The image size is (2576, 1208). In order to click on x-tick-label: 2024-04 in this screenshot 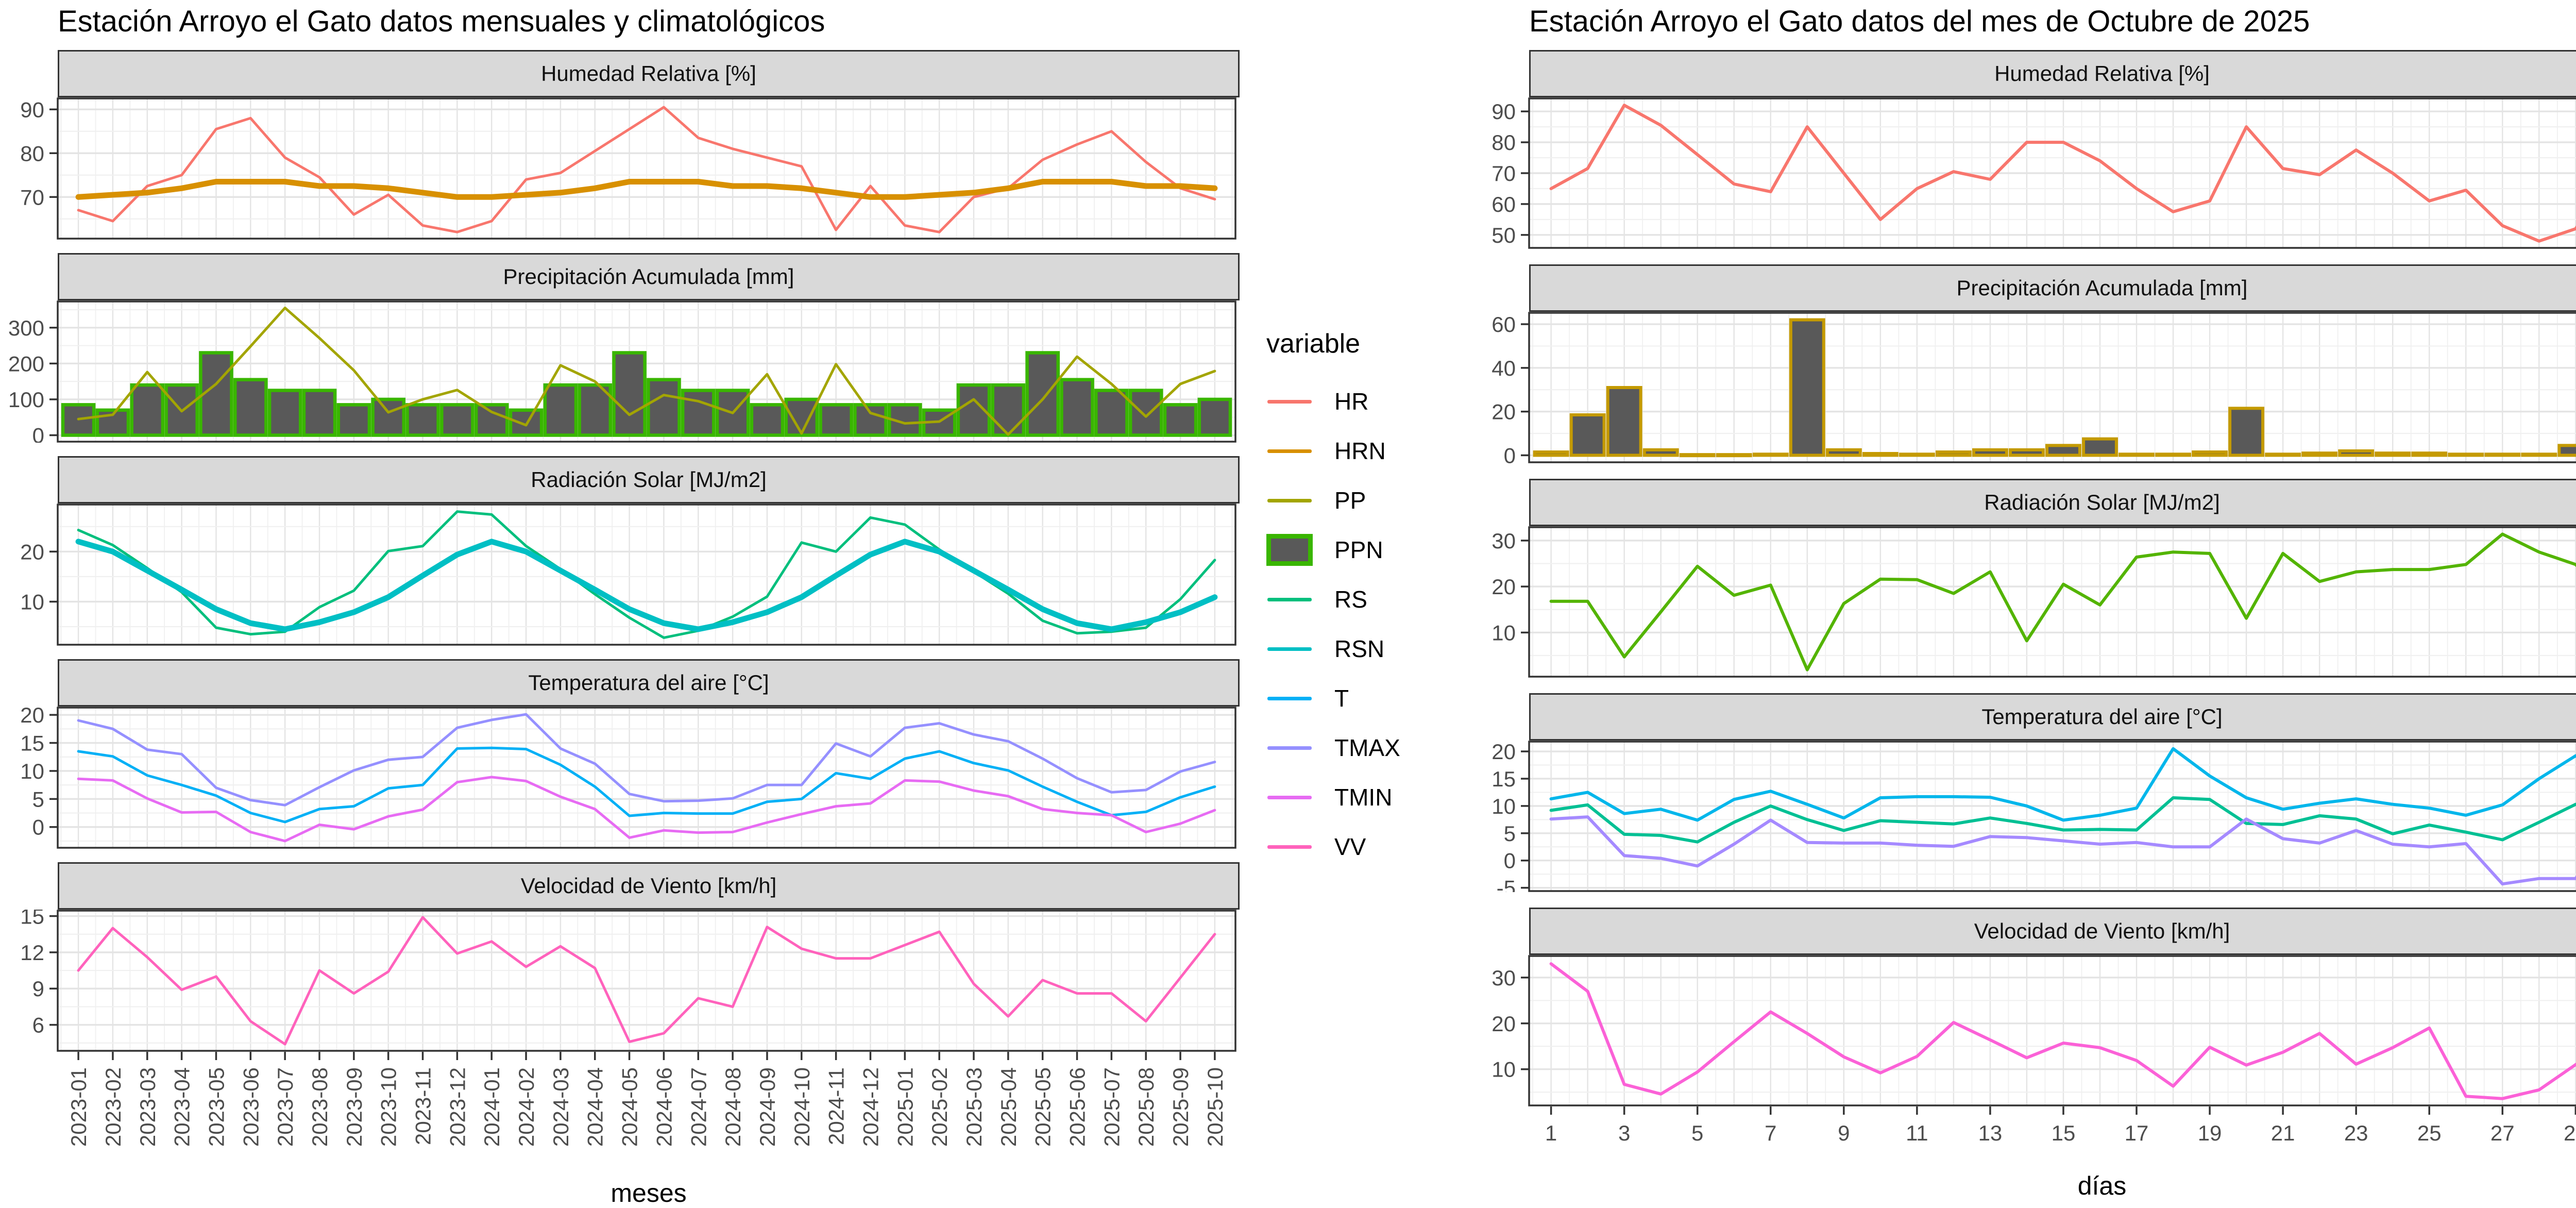, I will do `click(595, 1107)`.